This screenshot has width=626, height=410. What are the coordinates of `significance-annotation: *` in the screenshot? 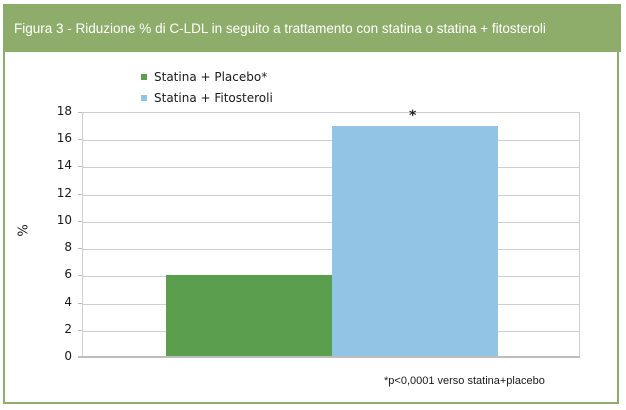 It's located at (413, 115).